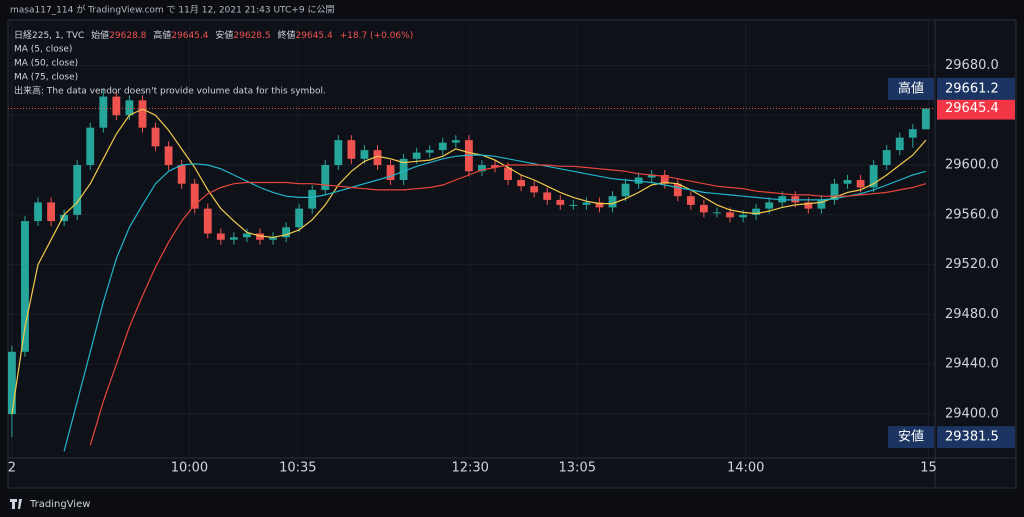  I want to click on brand-logo, so click(16, 504).